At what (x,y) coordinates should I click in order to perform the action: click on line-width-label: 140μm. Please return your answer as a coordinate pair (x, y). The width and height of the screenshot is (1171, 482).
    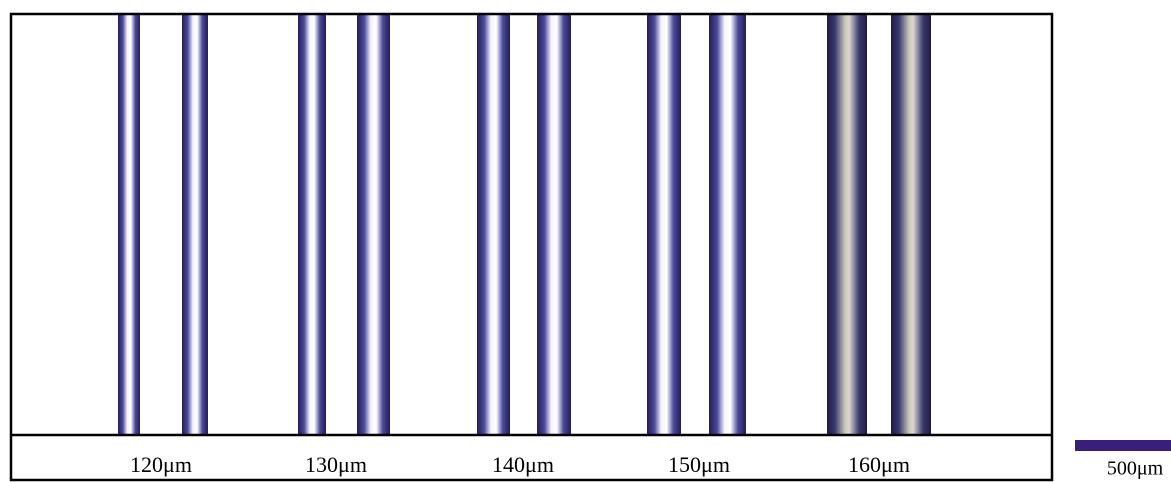
    Looking at the image, I should click on (523, 464).